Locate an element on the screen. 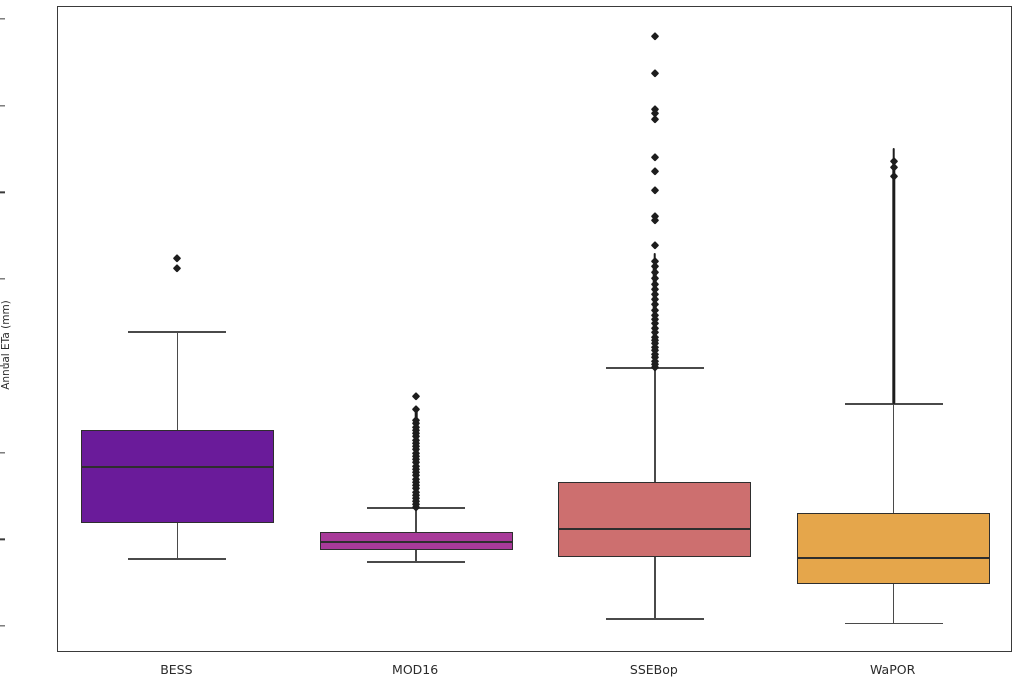 The width and height of the screenshot is (1024, 690). x-axis-tick-label: SSEBop is located at coordinates (653, 669).